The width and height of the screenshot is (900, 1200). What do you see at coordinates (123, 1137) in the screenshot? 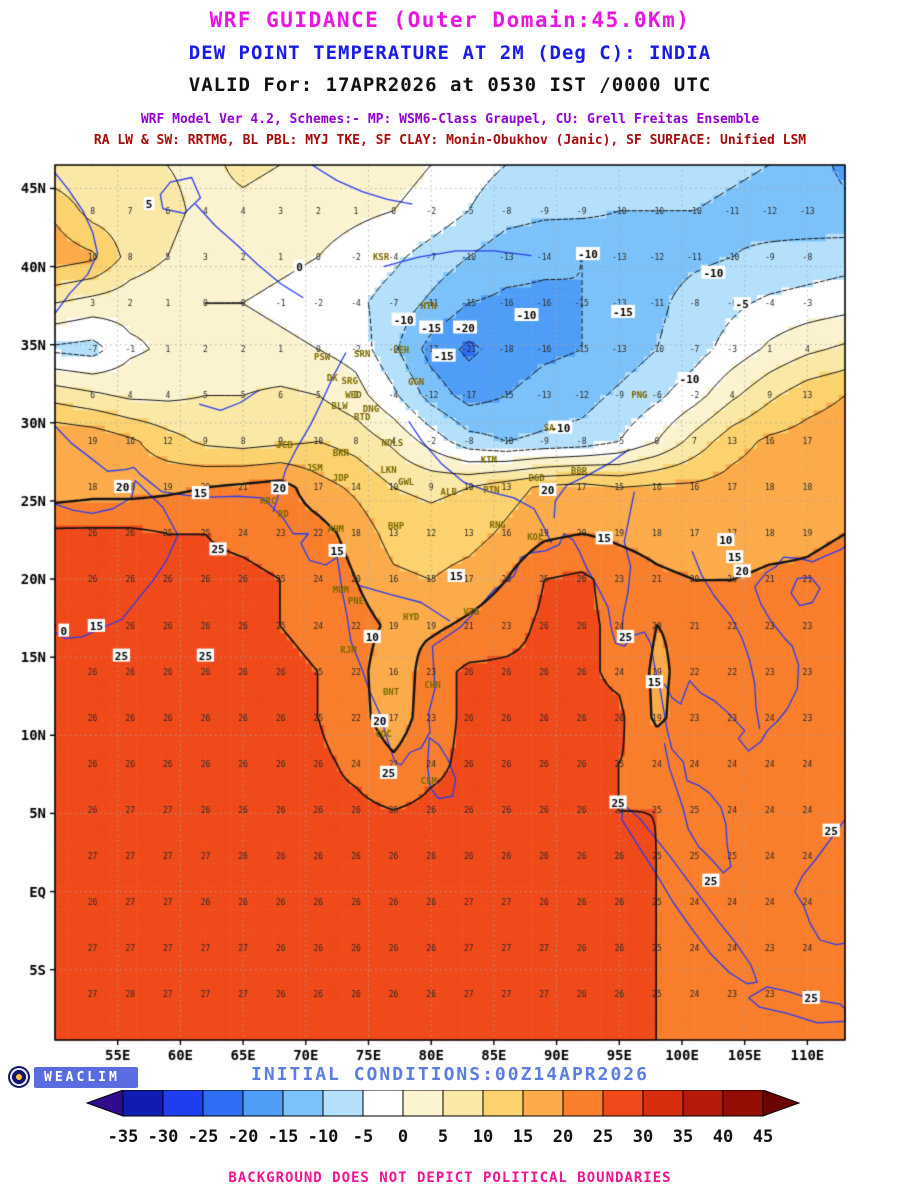
I see `colorbar-tick-label: -35` at bounding box center [123, 1137].